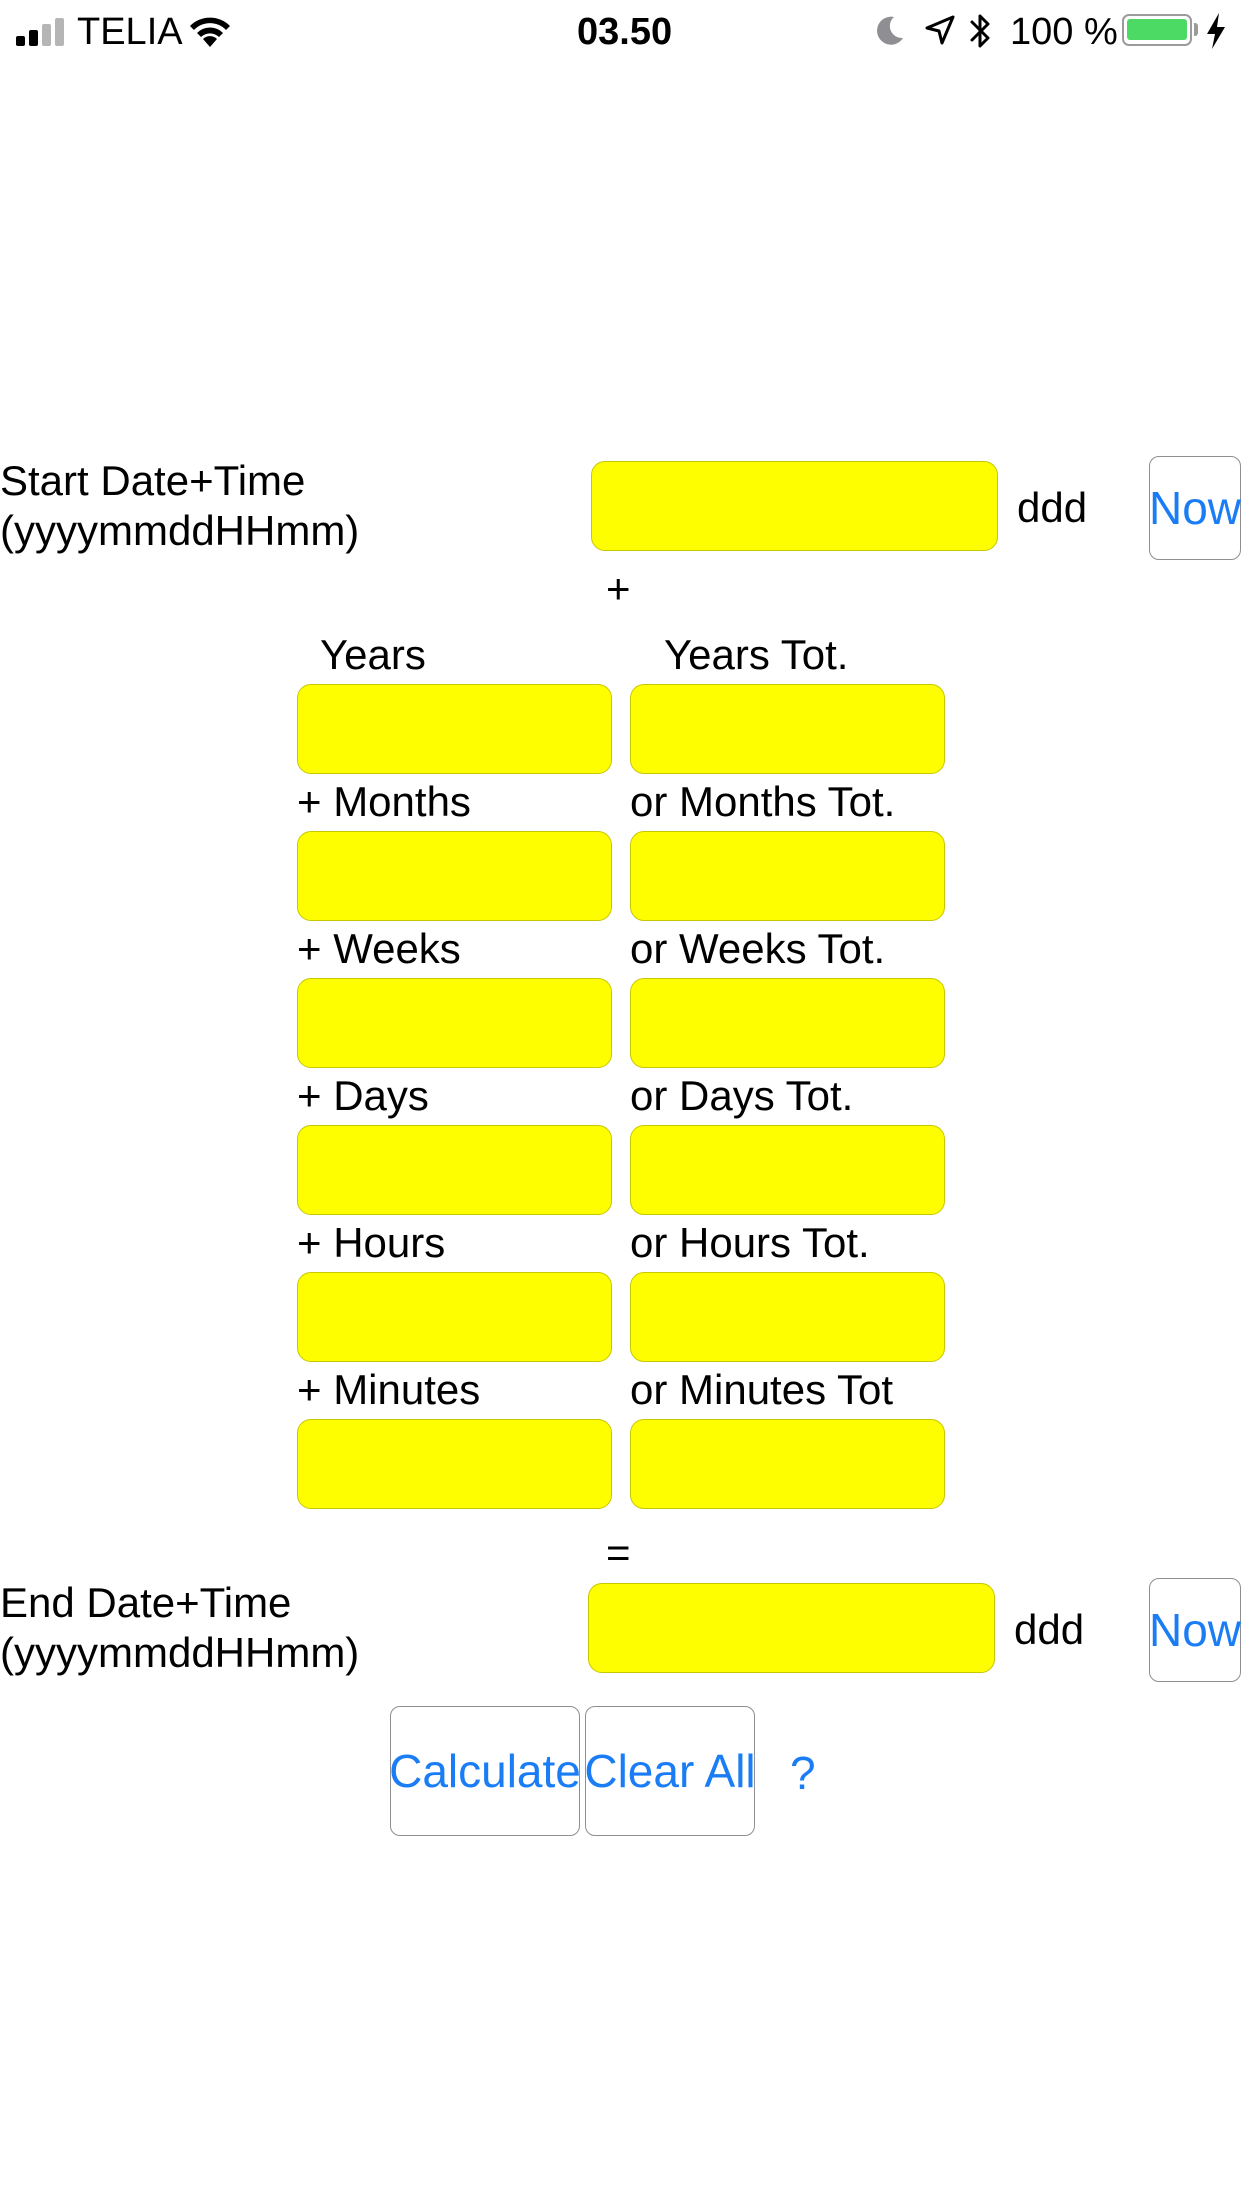 The width and height of the screenshot is (1242, 2208). Describe the element at coordinates (750, 1242) in the screenshot. I see `total-label: or Hours Tot.` at that location.